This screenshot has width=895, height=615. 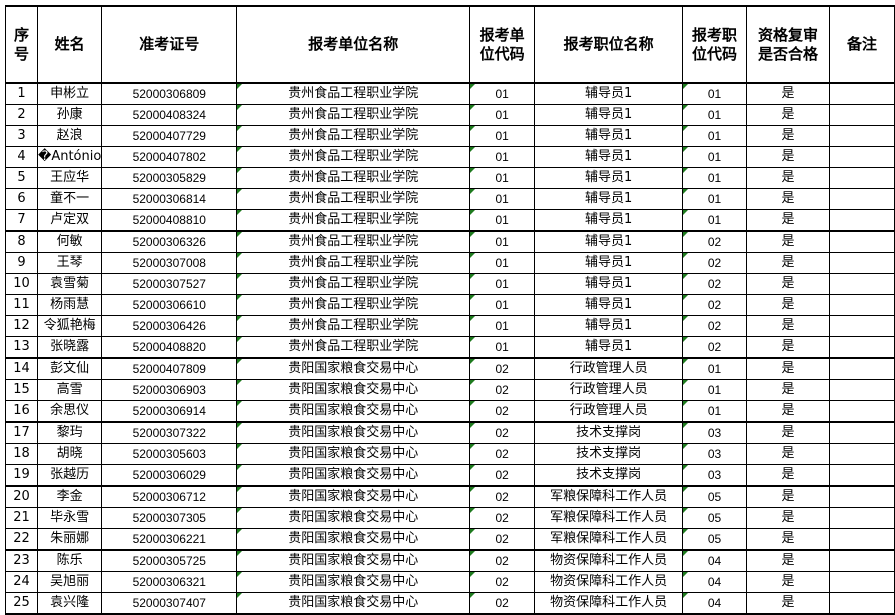 What do you see at coordinates (169, 263) in the screenshot?
I see `cell-exam-id: 52000307008` at bounding box center [169, 263].